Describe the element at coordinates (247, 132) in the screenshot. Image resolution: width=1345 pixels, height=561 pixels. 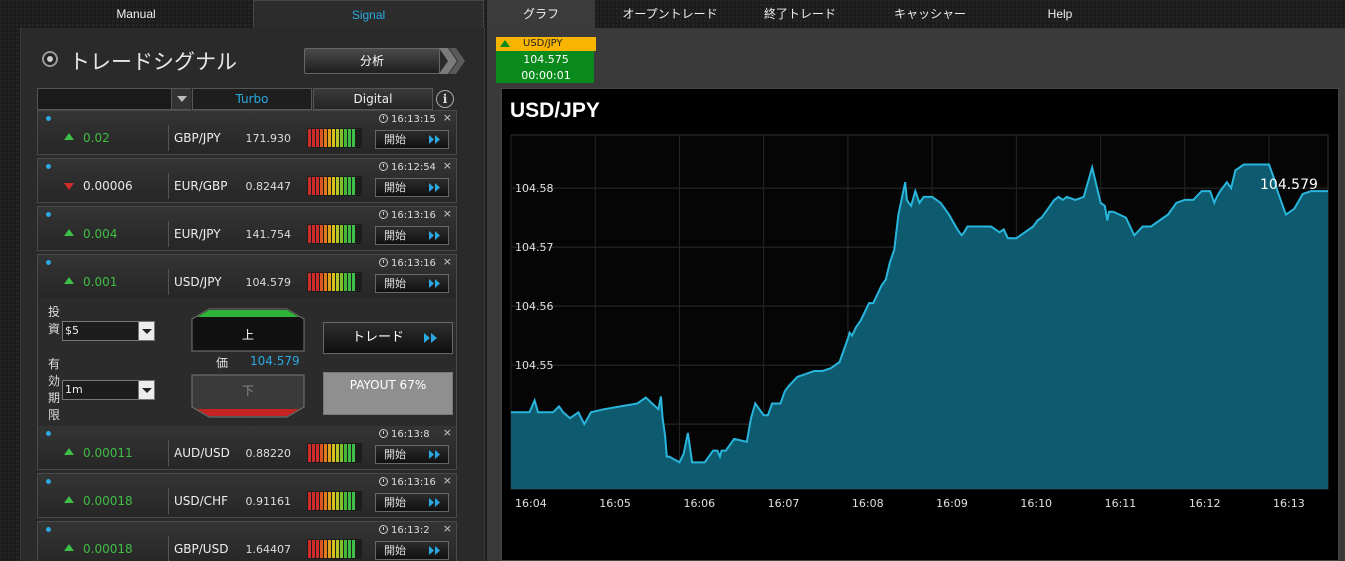
I see `signal-row: 16:13:15 × 0.02 GBP/JPY 171.930 開始` at that location.